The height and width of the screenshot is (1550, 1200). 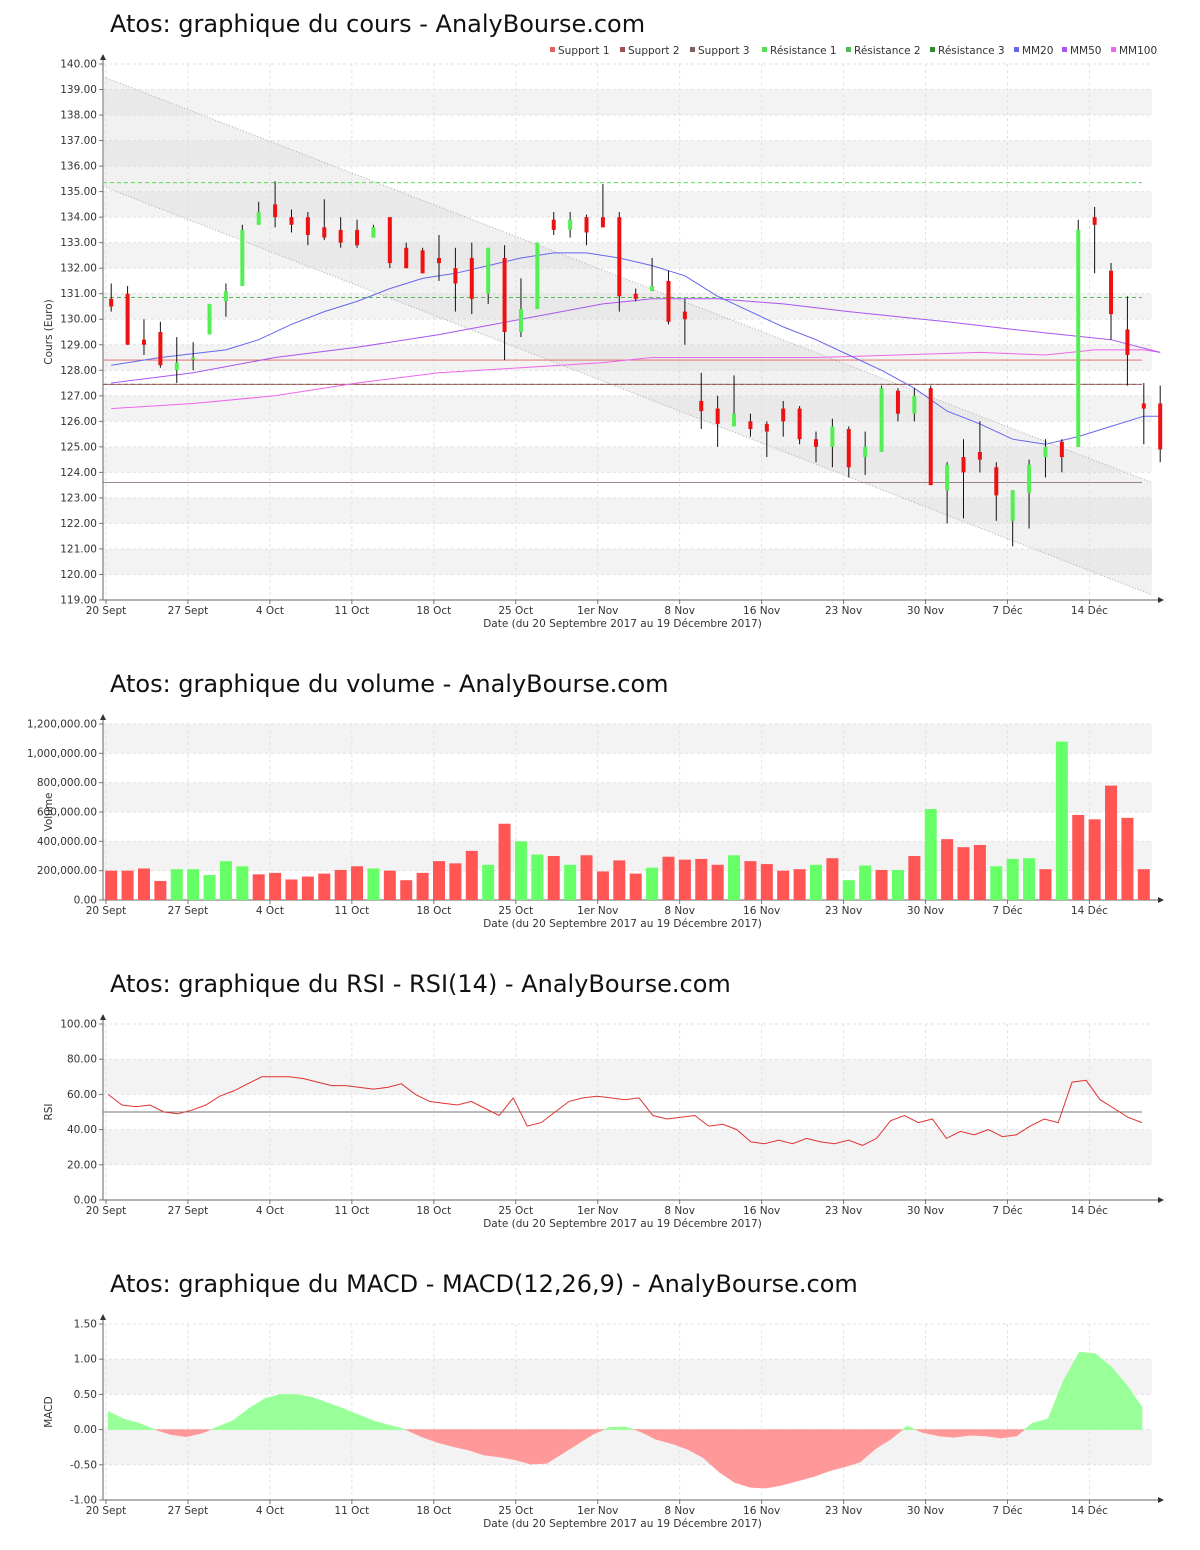 What do you see at coordinates (627, 1077) in the screenshot?
I see `rsi-band` at bounding box center [627, 1077].